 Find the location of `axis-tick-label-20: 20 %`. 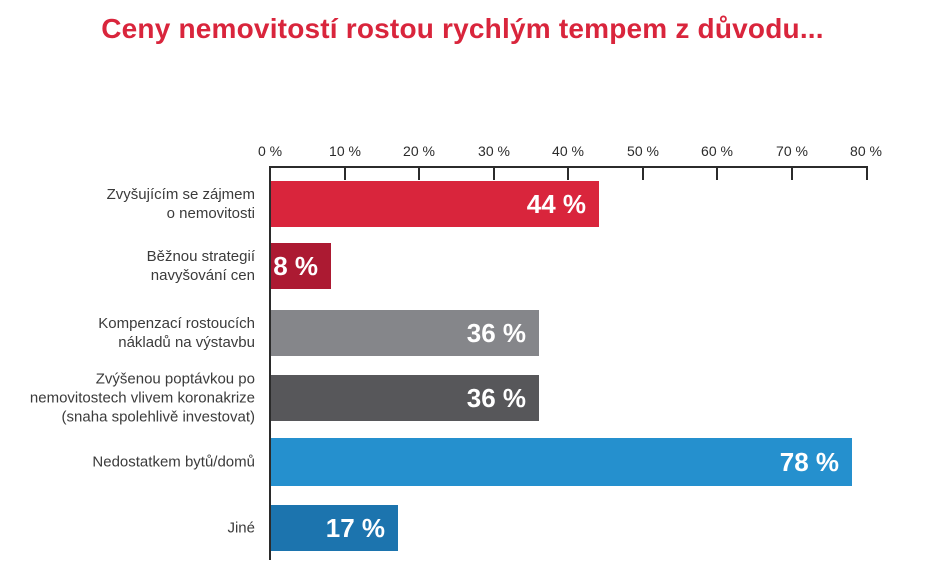

axis-tick-label-20: 20 % is located at coordinates (419, 151).